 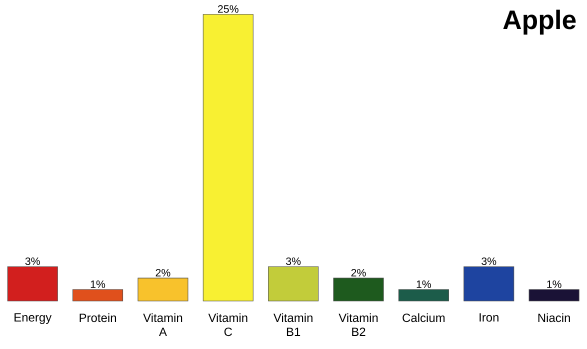 What do you see at coordinates (162, 324) in the screenshot?
I see `x-tick-label: Vitamin A` at bounding box center [162, 324].